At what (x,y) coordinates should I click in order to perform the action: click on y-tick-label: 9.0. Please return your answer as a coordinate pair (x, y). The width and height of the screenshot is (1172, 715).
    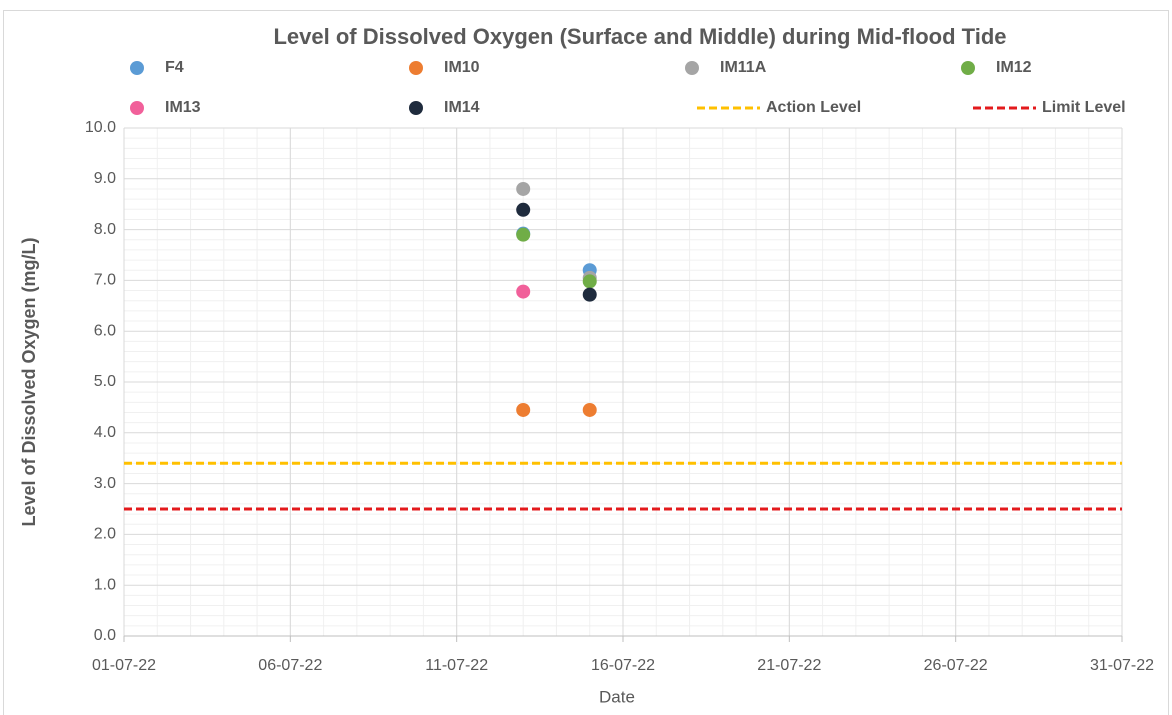
    Looking at the image, I should click on (105, 178).